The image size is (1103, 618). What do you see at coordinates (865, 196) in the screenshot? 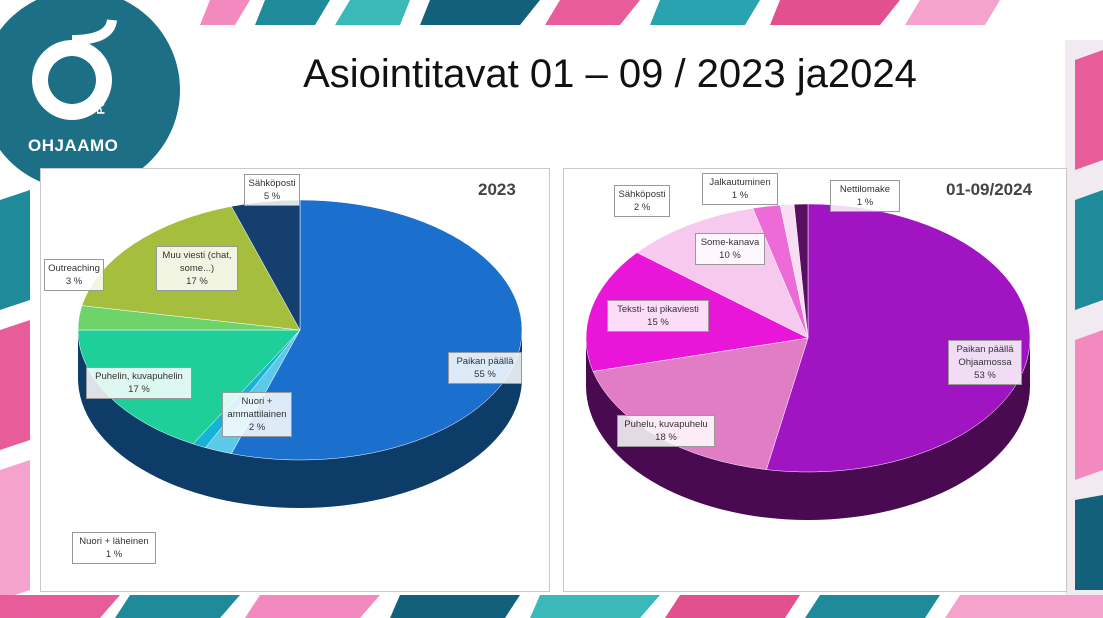
I see `data-label: Nettilomake 1 %` at bounding box center [865, 196].